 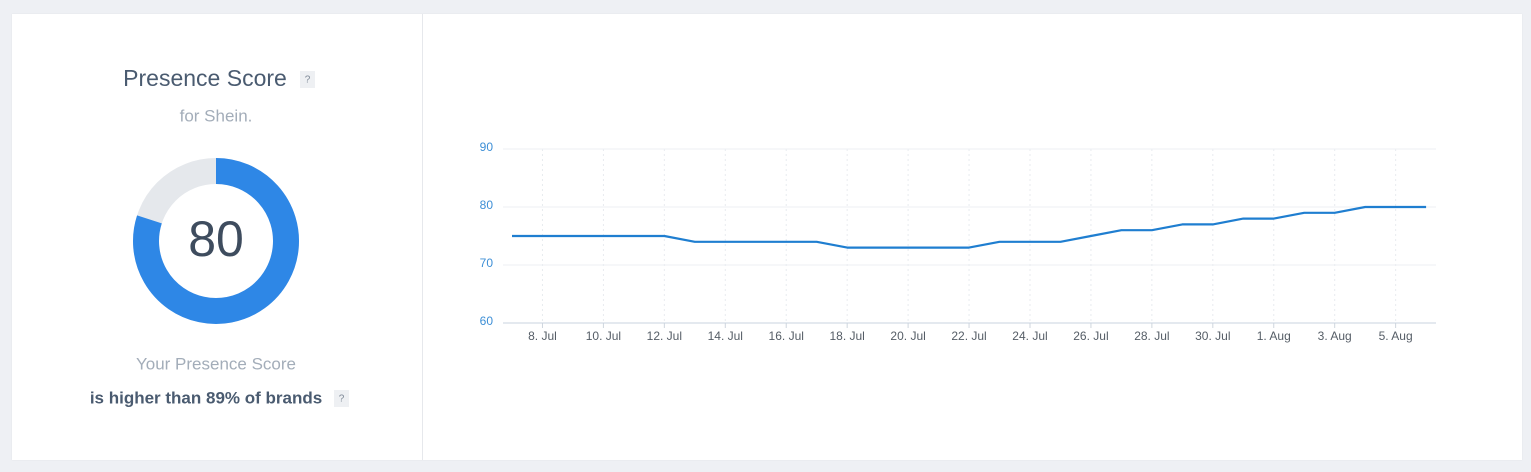 I want to click on x-tick-label: 30. Jul, so click(x=1212, y=336).